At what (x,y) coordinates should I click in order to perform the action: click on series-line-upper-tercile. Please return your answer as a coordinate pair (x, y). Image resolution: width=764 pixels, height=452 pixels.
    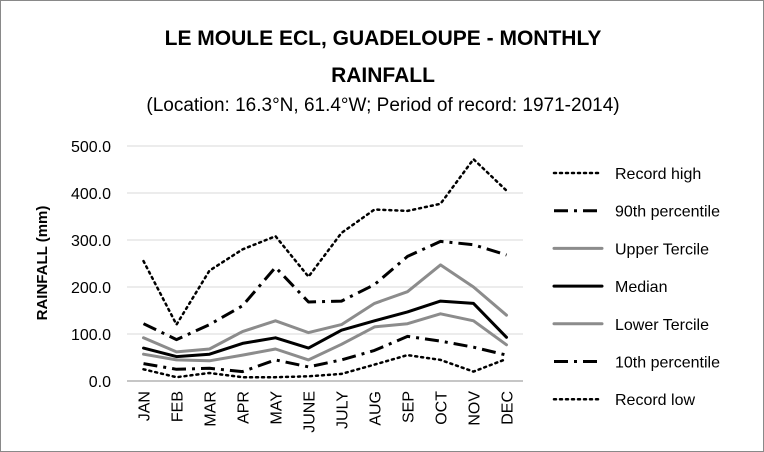
    Looking at the image, I should click on (325, 308).